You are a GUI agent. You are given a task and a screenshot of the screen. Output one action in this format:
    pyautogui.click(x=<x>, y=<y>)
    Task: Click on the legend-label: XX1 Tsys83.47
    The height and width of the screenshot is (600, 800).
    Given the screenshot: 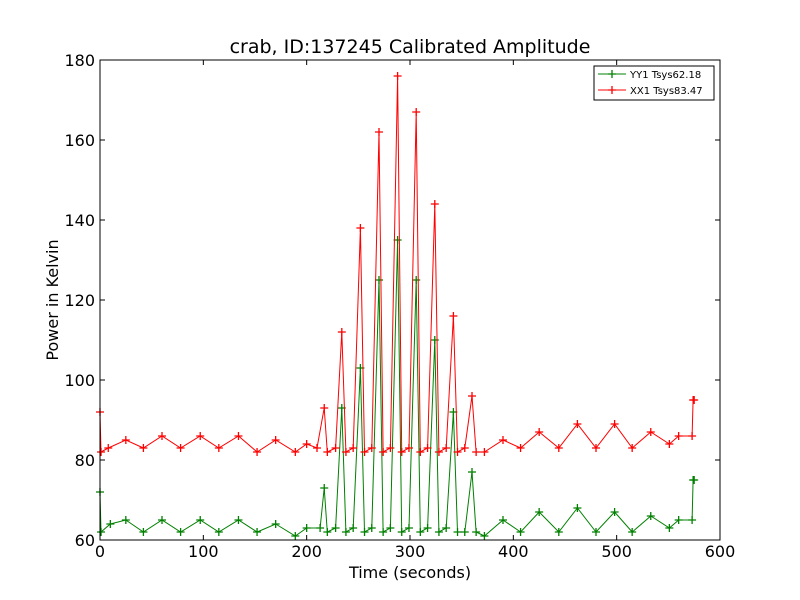 What is the action you would take?
    pyautogui.click(x=666, y=91)
    